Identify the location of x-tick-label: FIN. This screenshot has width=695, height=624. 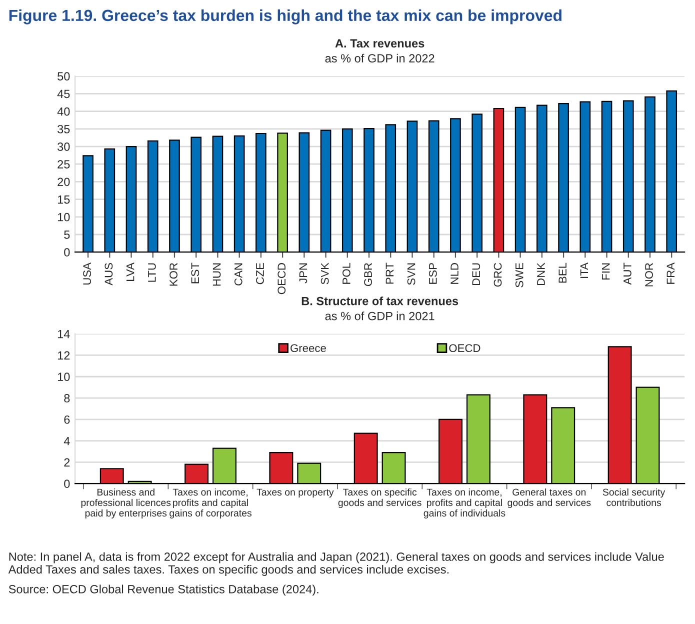
(606, 271).